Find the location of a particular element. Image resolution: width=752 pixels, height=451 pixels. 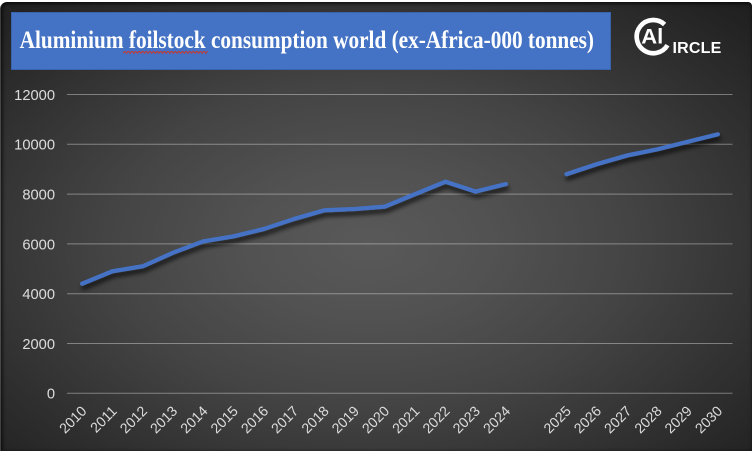

svg-text: 2017 is located at coordinates (286, 420).